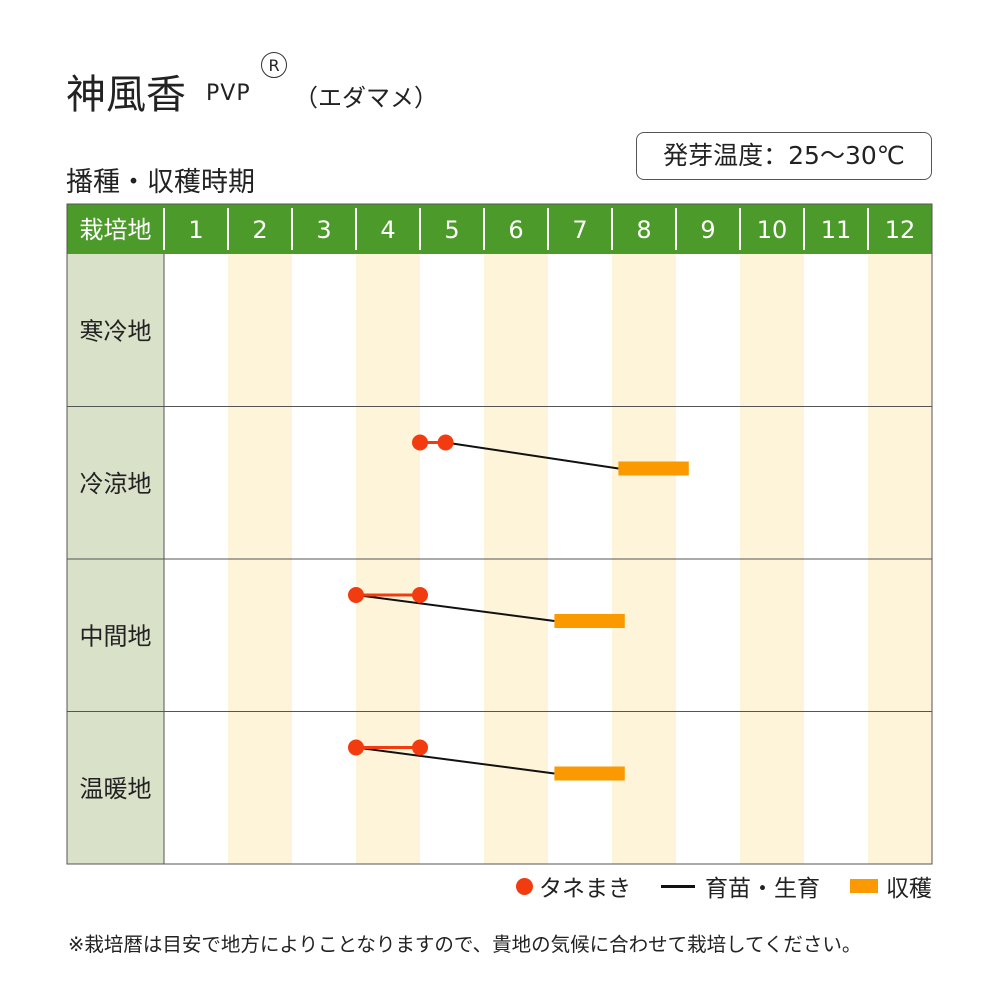  What do you see at coordinates (836, 230) in the screenshot?
I see `month-label: 11` at bounding box center [836, 230].